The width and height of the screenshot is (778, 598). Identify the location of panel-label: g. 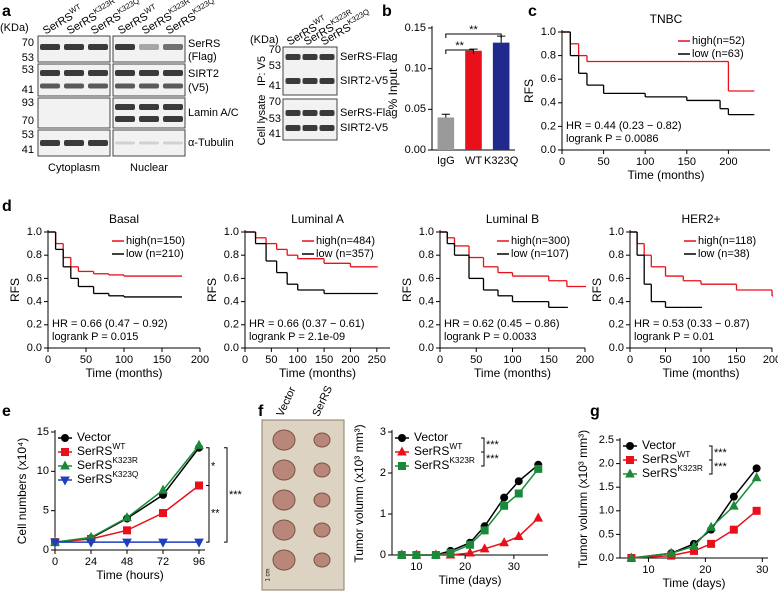
(595, 411).